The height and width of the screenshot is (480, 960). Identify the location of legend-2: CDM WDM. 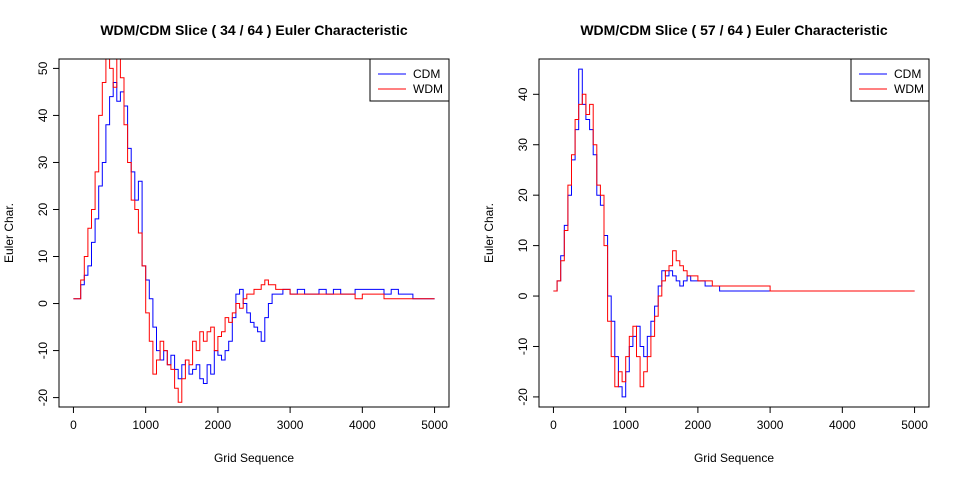
(890, 80).